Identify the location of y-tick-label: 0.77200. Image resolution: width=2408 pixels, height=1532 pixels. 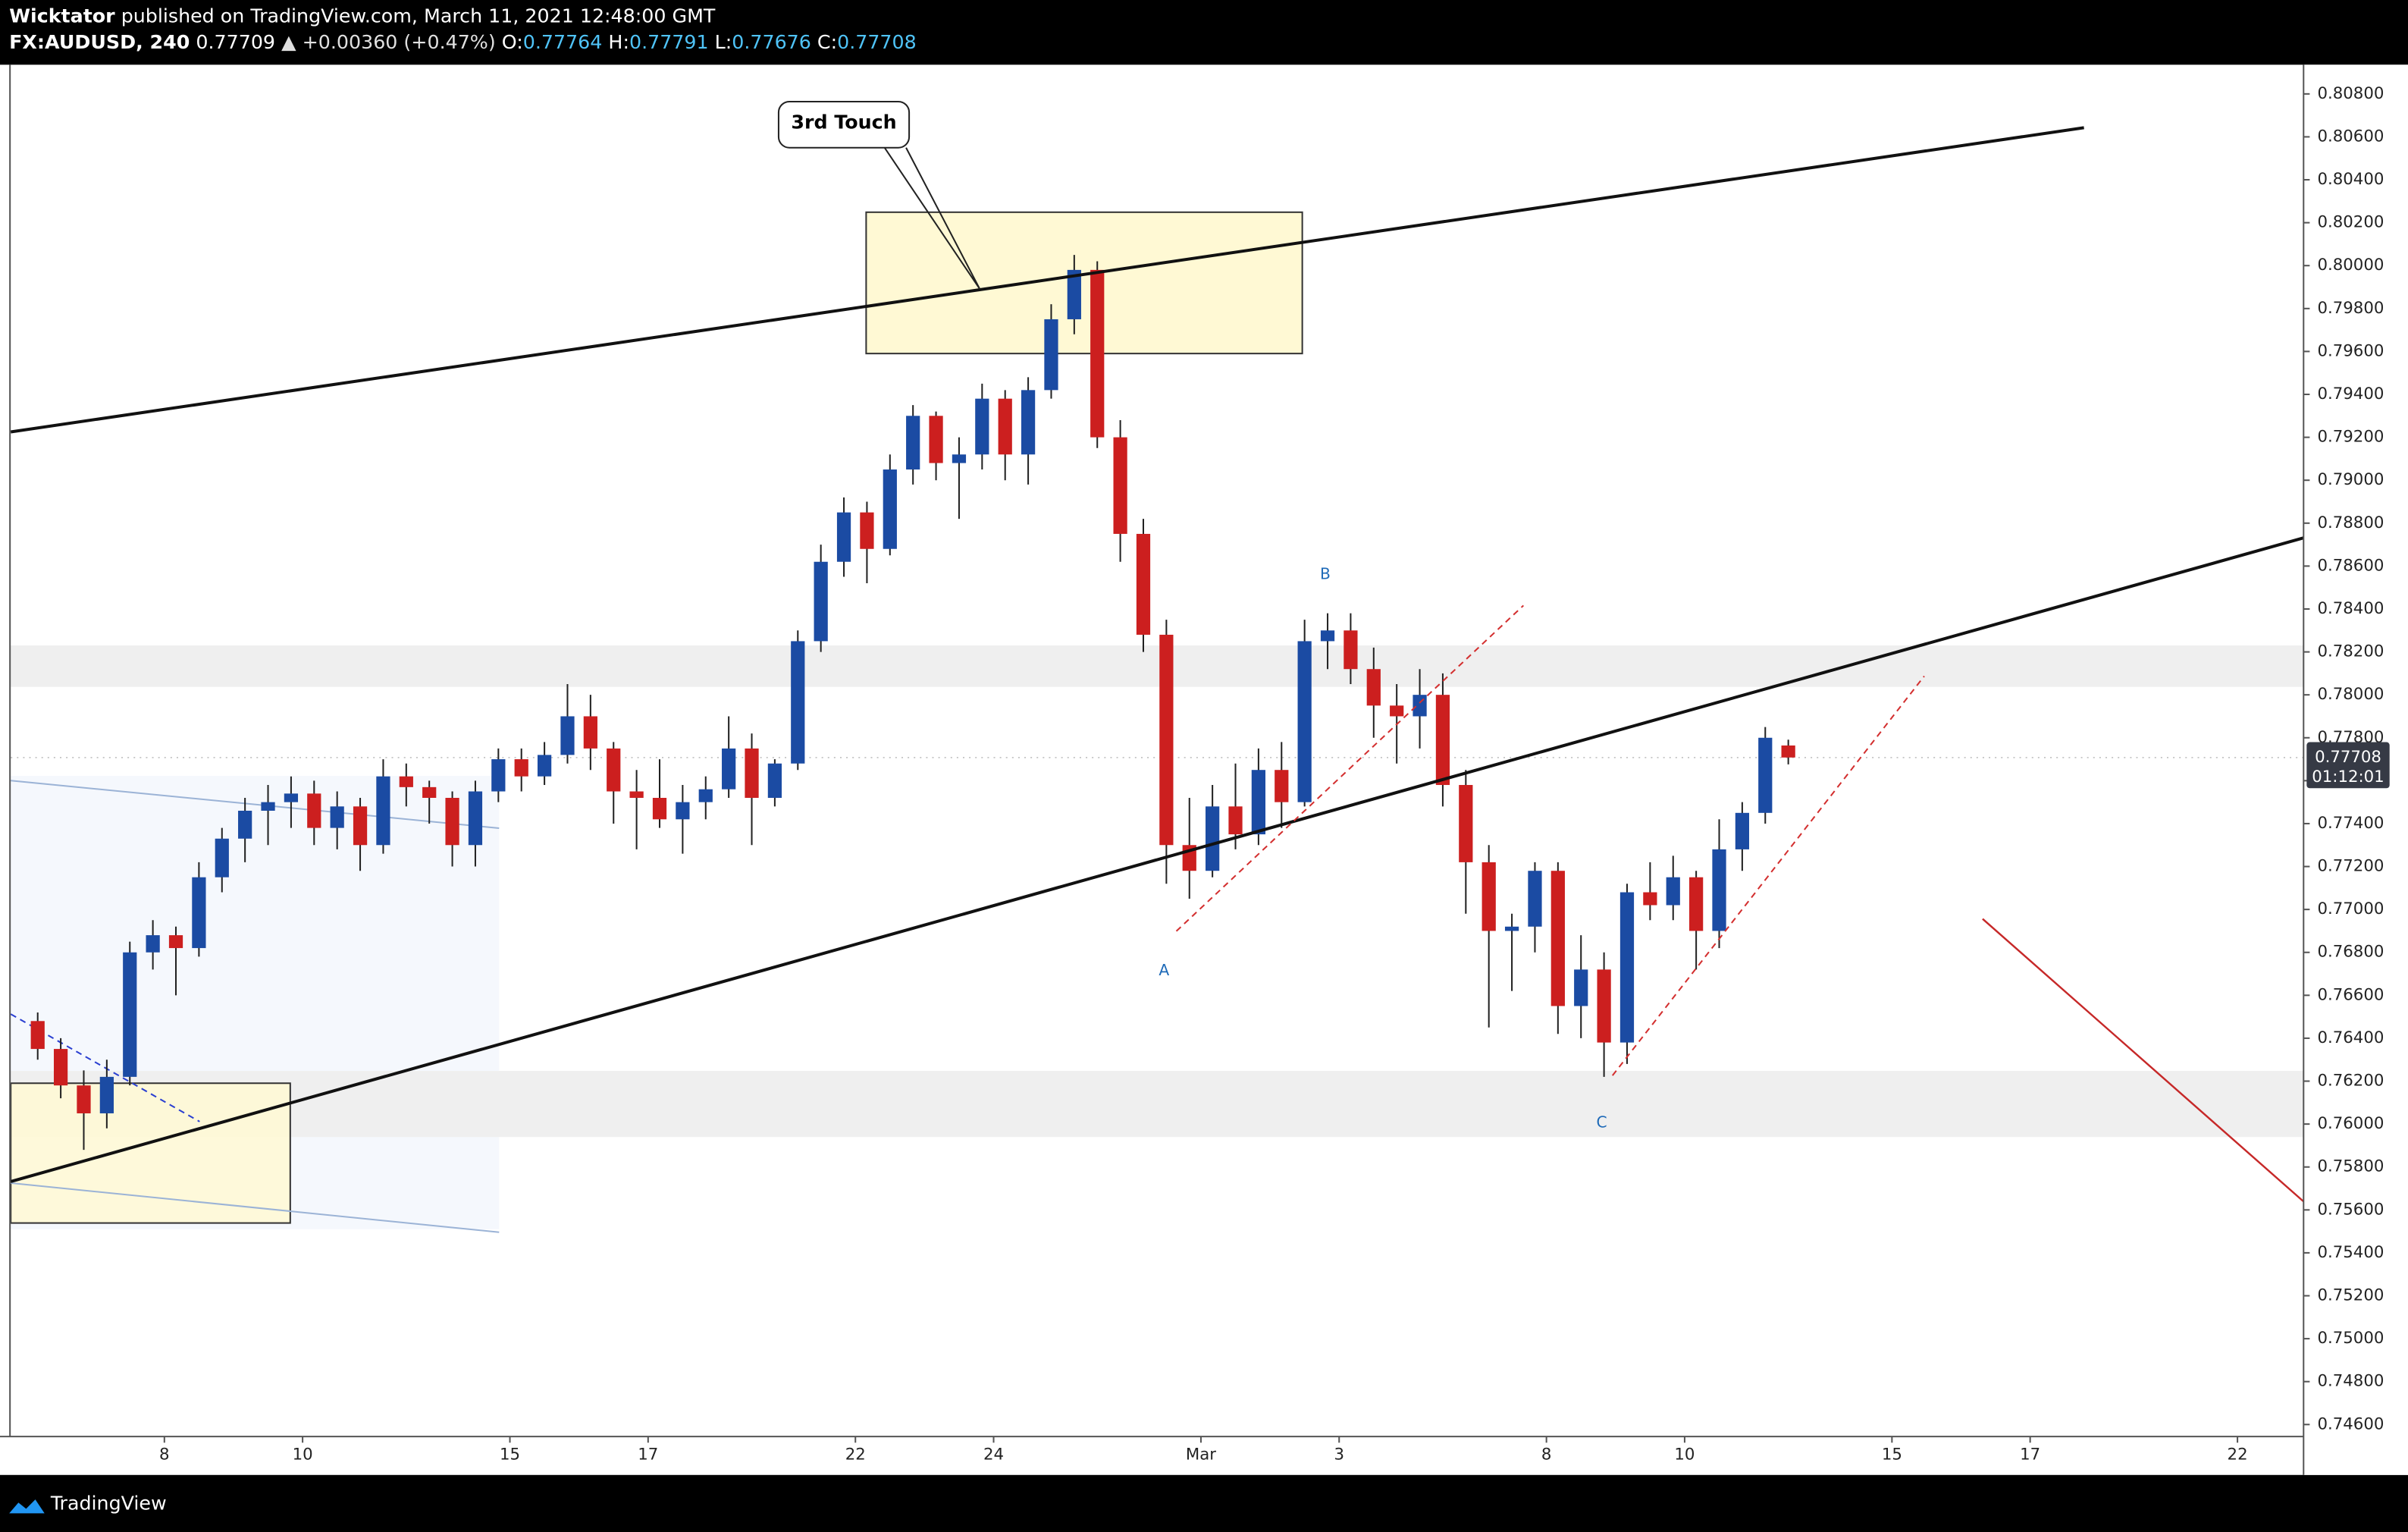
(2350, 867).